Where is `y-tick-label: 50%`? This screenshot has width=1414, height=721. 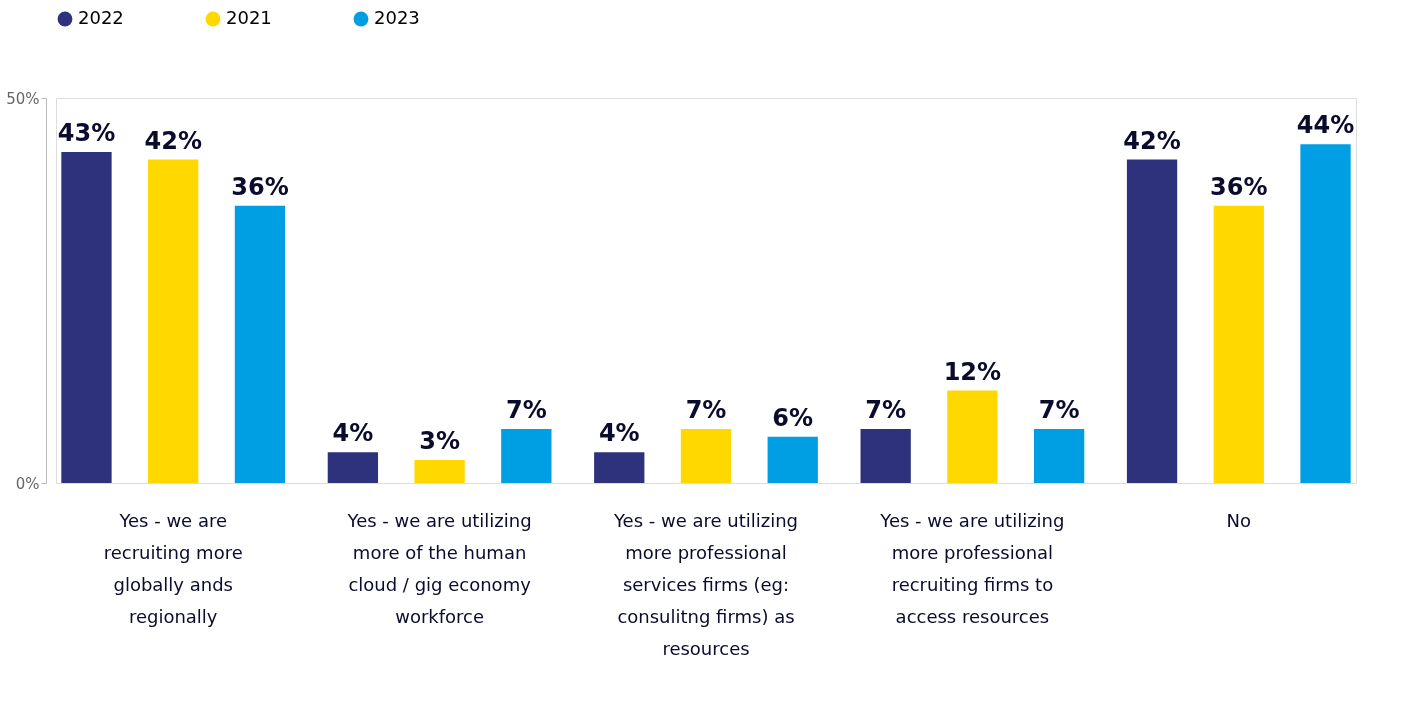 y-tick-label: 50% is located at coordinates (23, 98).